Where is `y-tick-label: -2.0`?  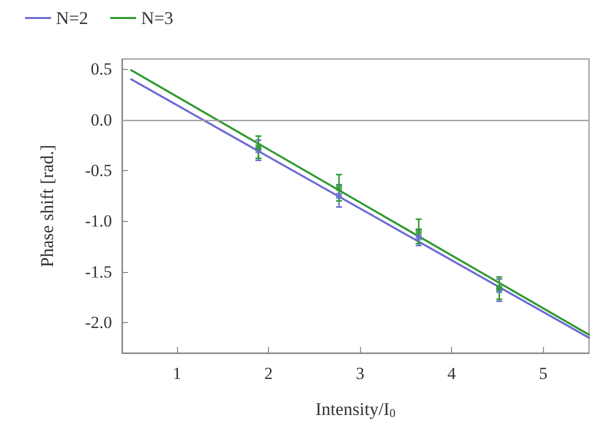
y-tick-label: -2.0 is located at coordinates (98, 322).